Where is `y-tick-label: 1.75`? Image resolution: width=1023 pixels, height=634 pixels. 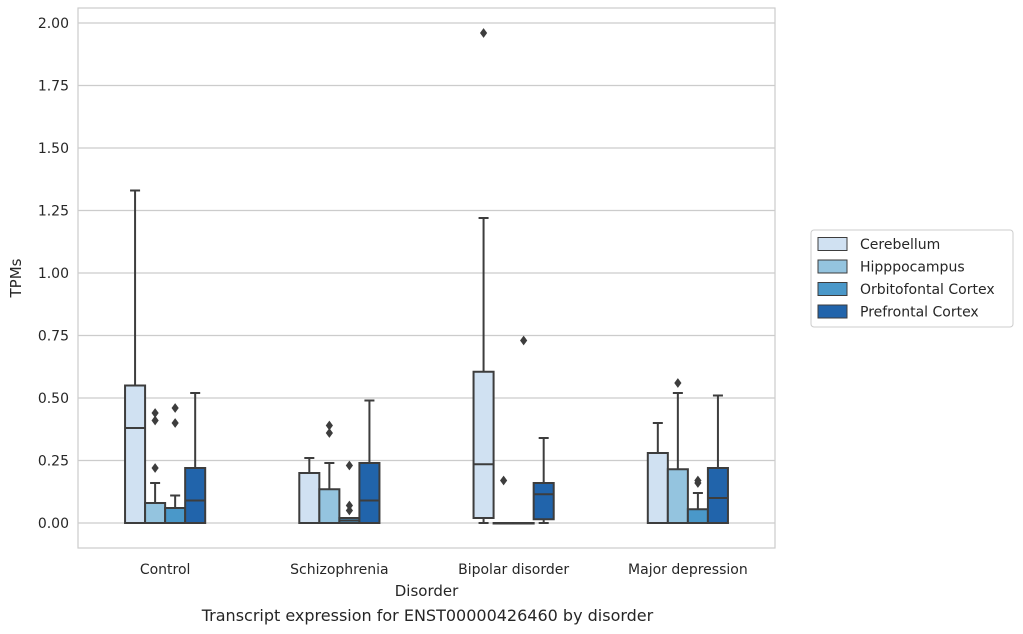
y-tick-label: 1.75 is located at coordinates (53, 87).